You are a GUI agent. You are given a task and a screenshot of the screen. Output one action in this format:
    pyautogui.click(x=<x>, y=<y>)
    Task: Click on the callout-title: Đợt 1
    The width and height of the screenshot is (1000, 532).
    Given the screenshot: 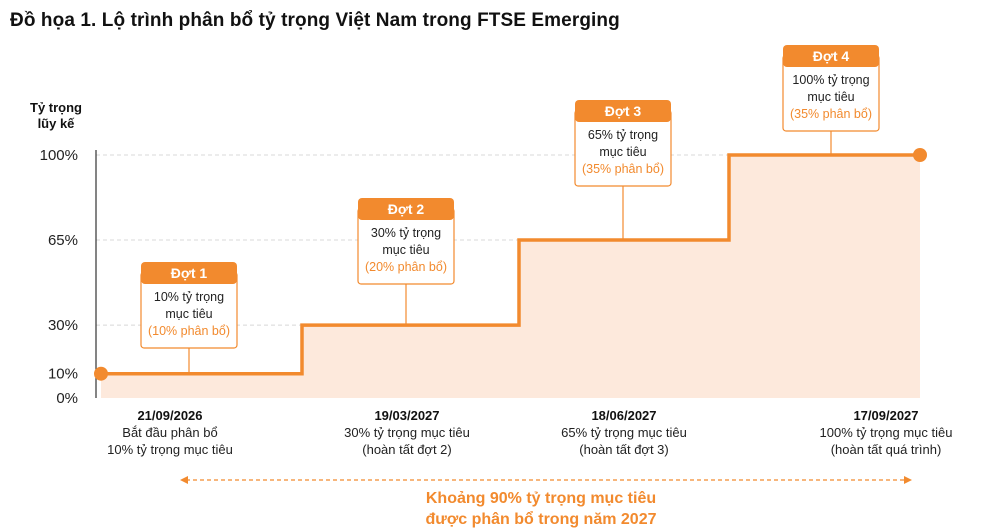 What is the action you would take?
    pyautogui.click(x=189, y=273)
    